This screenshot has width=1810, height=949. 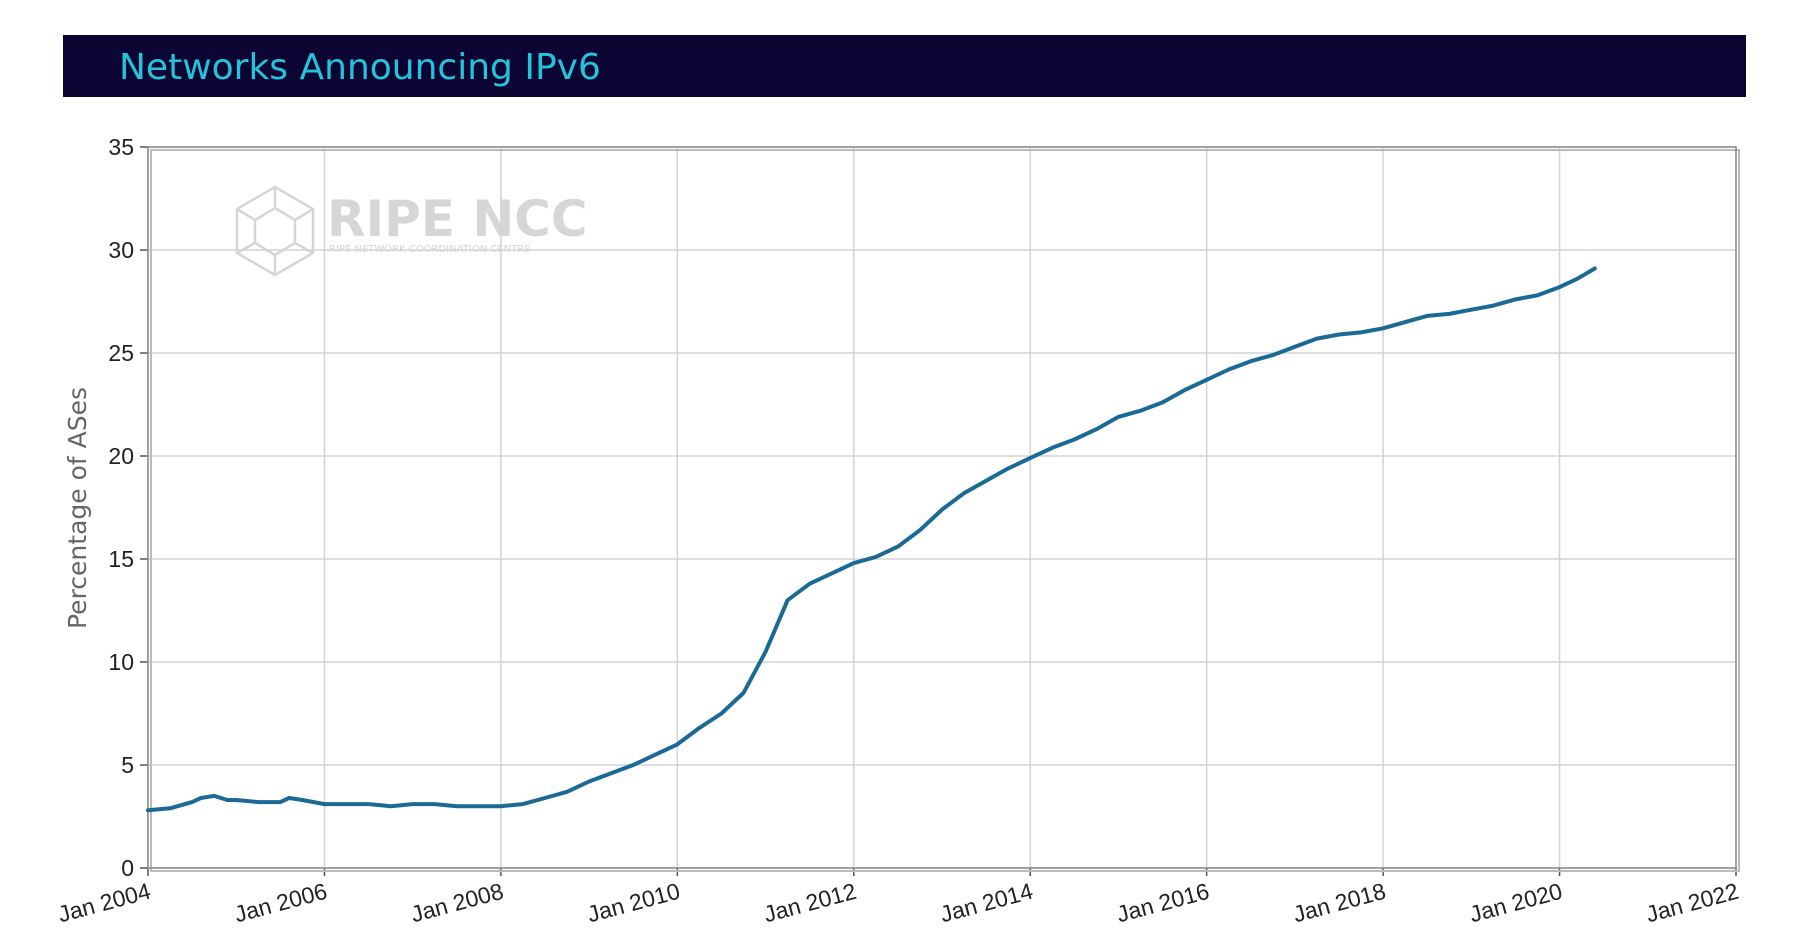 What do you see at coordinates (457, 219) in the screenshot?
I see `watermark-name: RIPE NCC` at bounding box center [457, 219].